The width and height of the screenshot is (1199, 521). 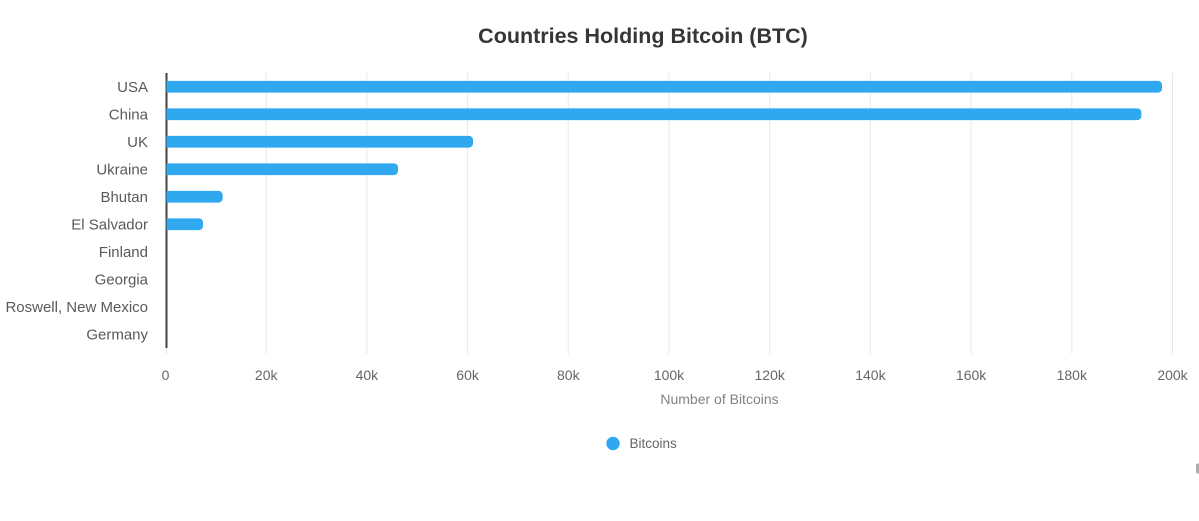 What do you see at coordinates (569, 375) in the screenshot?
I see `svg-text: 80k` at bounding box center [569, 375].